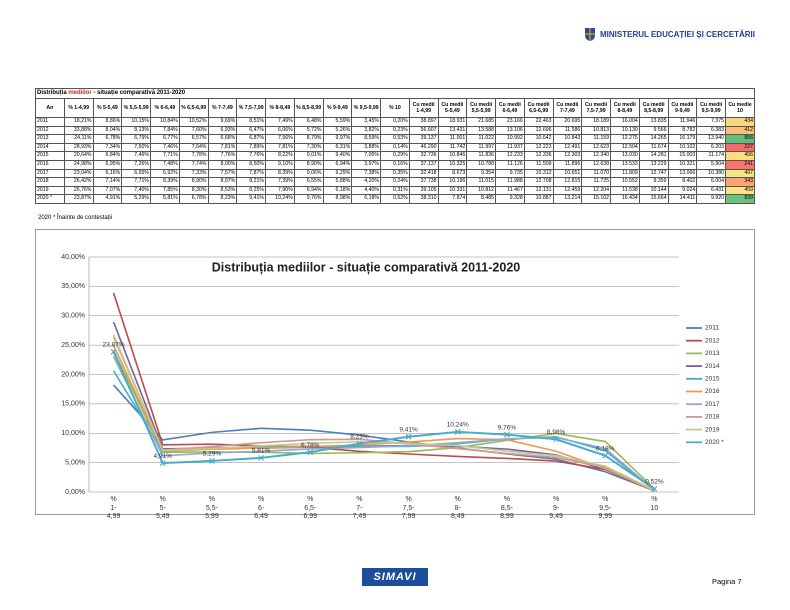  What do you see at coordinates (78, 139) in the screenshot?
I see `table-cell: 24,11%` at bounding box center [78, 139].